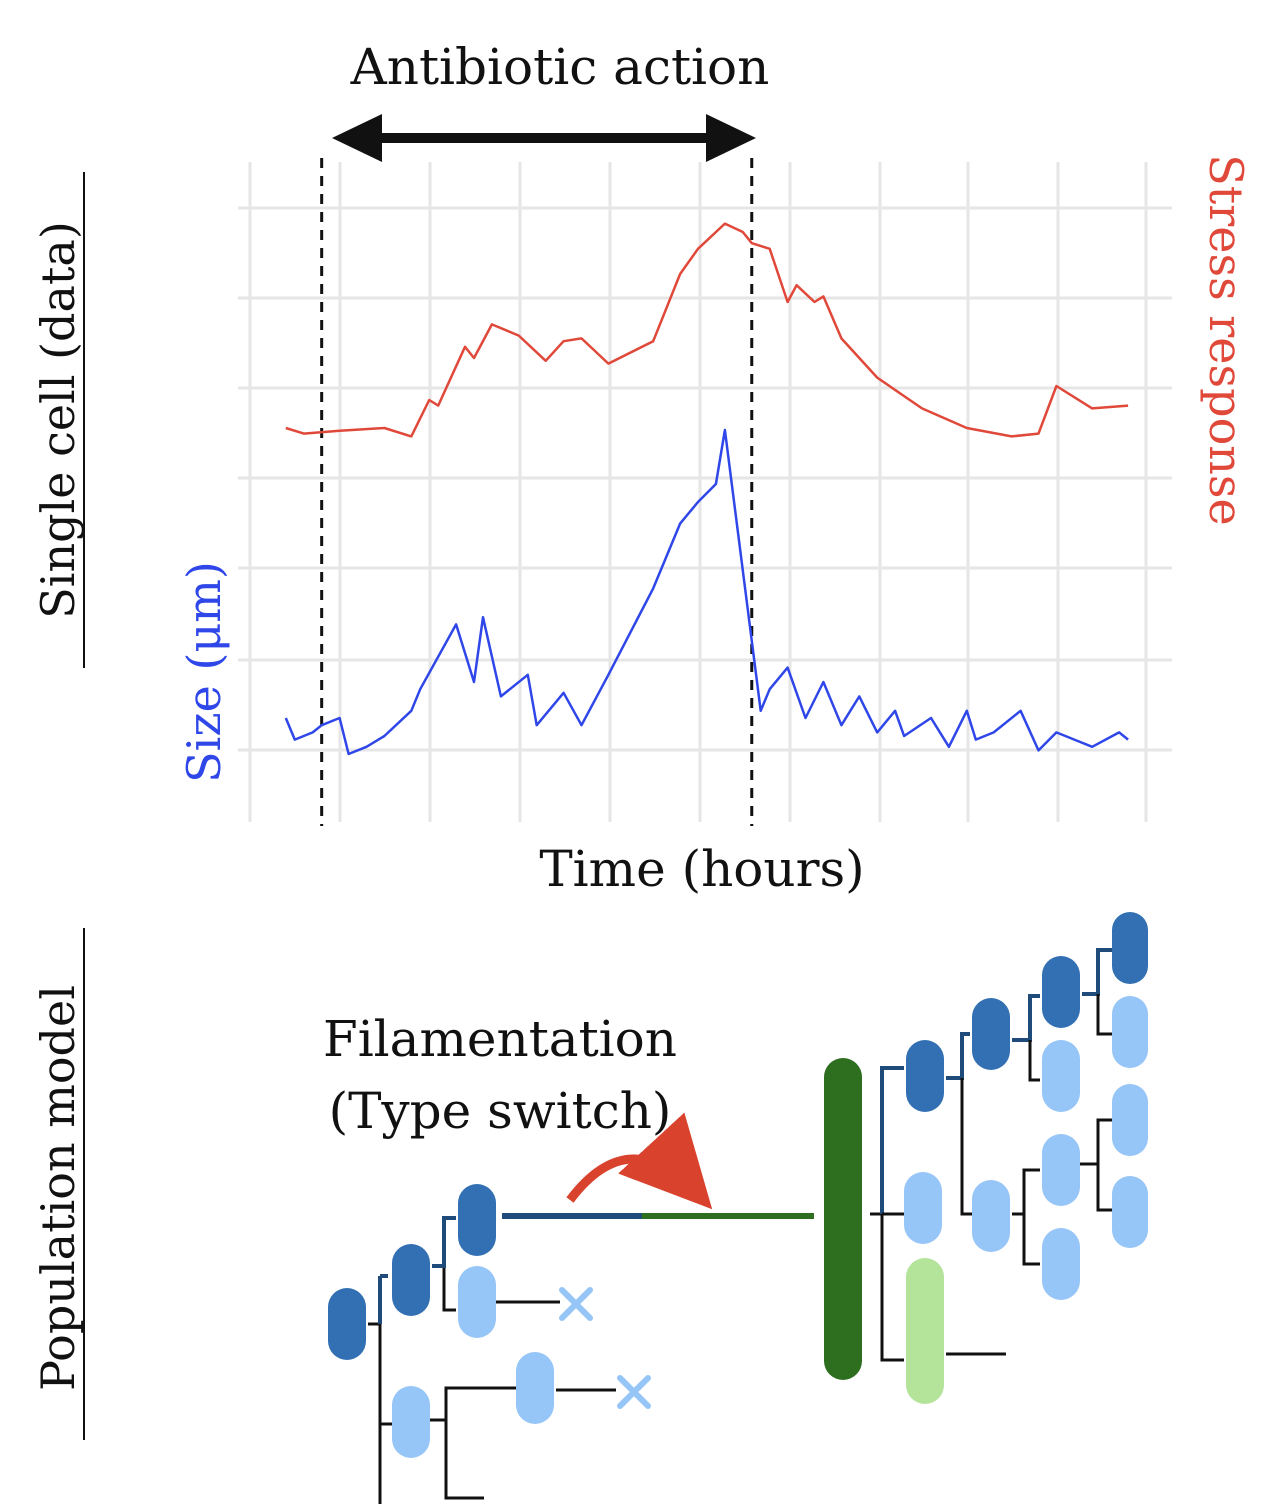 The width and height of the screenshot is (1274, 1504). I want to click on filamentation-caption: Filamentation, so click(500, 1039).